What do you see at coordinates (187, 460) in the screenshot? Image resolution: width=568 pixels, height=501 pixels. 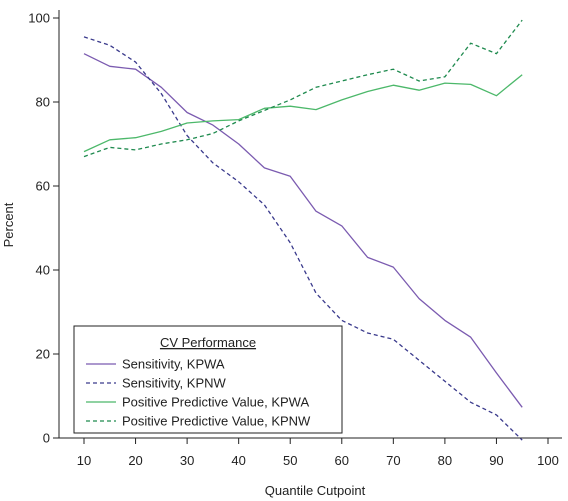 I see `x-tick-label: 30` at bounding box center [187, 460].